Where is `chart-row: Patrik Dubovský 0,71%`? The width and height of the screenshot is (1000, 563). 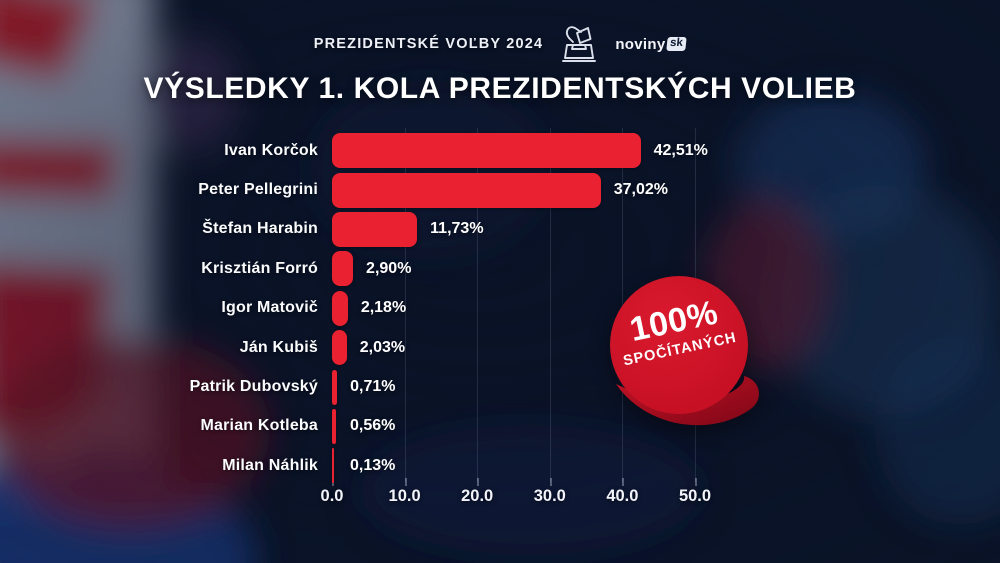
chart-row: Patrik Dubovský 0,71% is located at coordinates (500, 386).